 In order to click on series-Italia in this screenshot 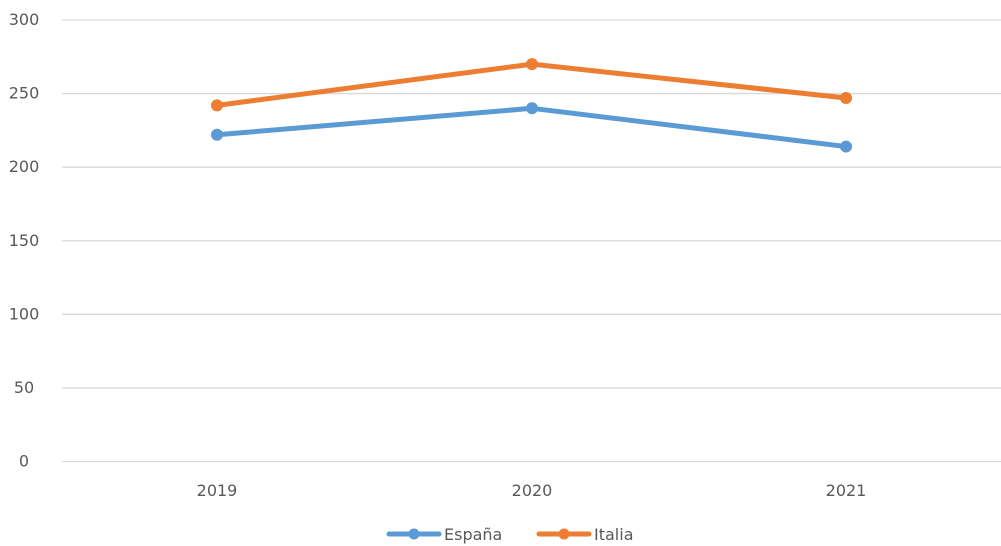, I will do `click(531, 85)`.